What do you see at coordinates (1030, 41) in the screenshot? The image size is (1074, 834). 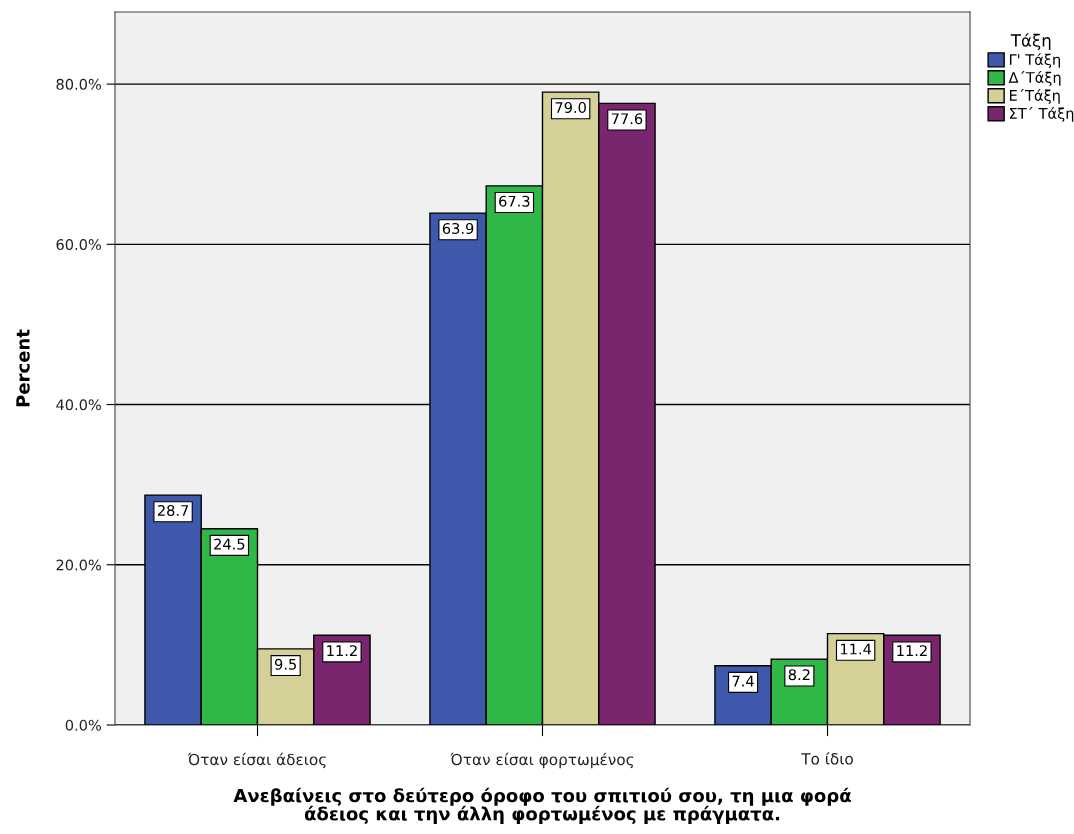 I see `legend-title: Τάξη` at bounding box center [1030, 41].